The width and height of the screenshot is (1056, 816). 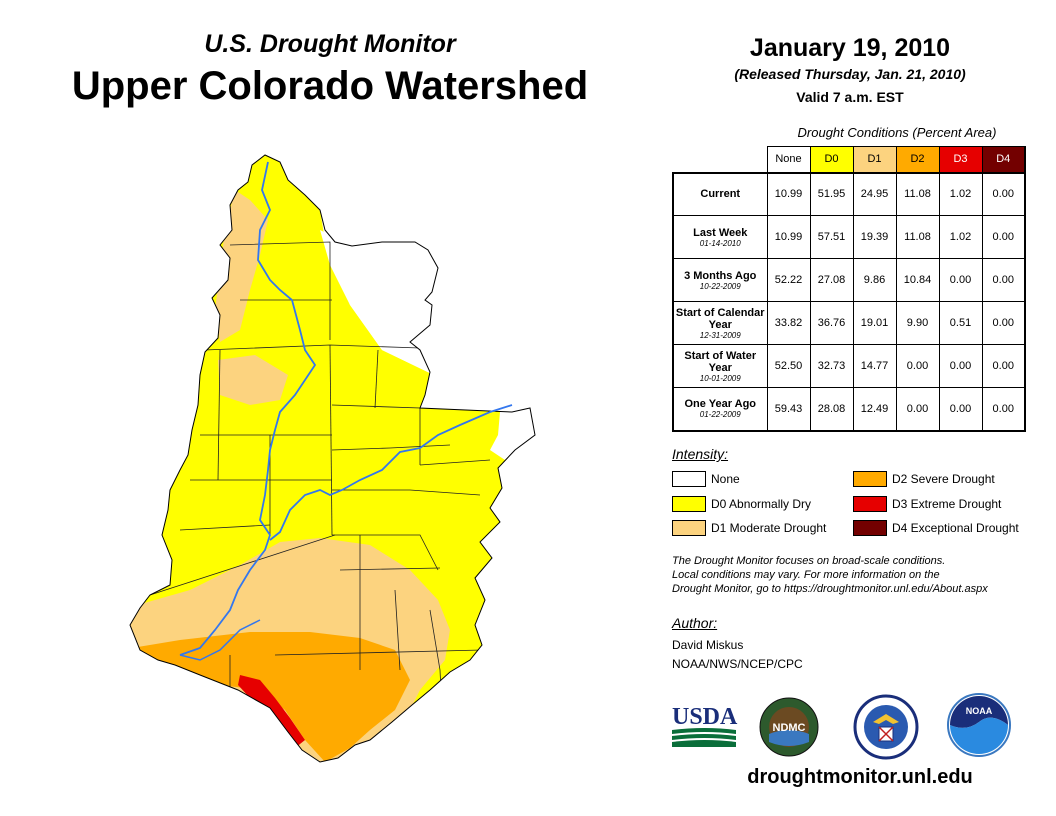 What do you see at coordinates (695, 623) in the screenshot?
I see `author-heading: Author:` at bounding box center [695, 623].